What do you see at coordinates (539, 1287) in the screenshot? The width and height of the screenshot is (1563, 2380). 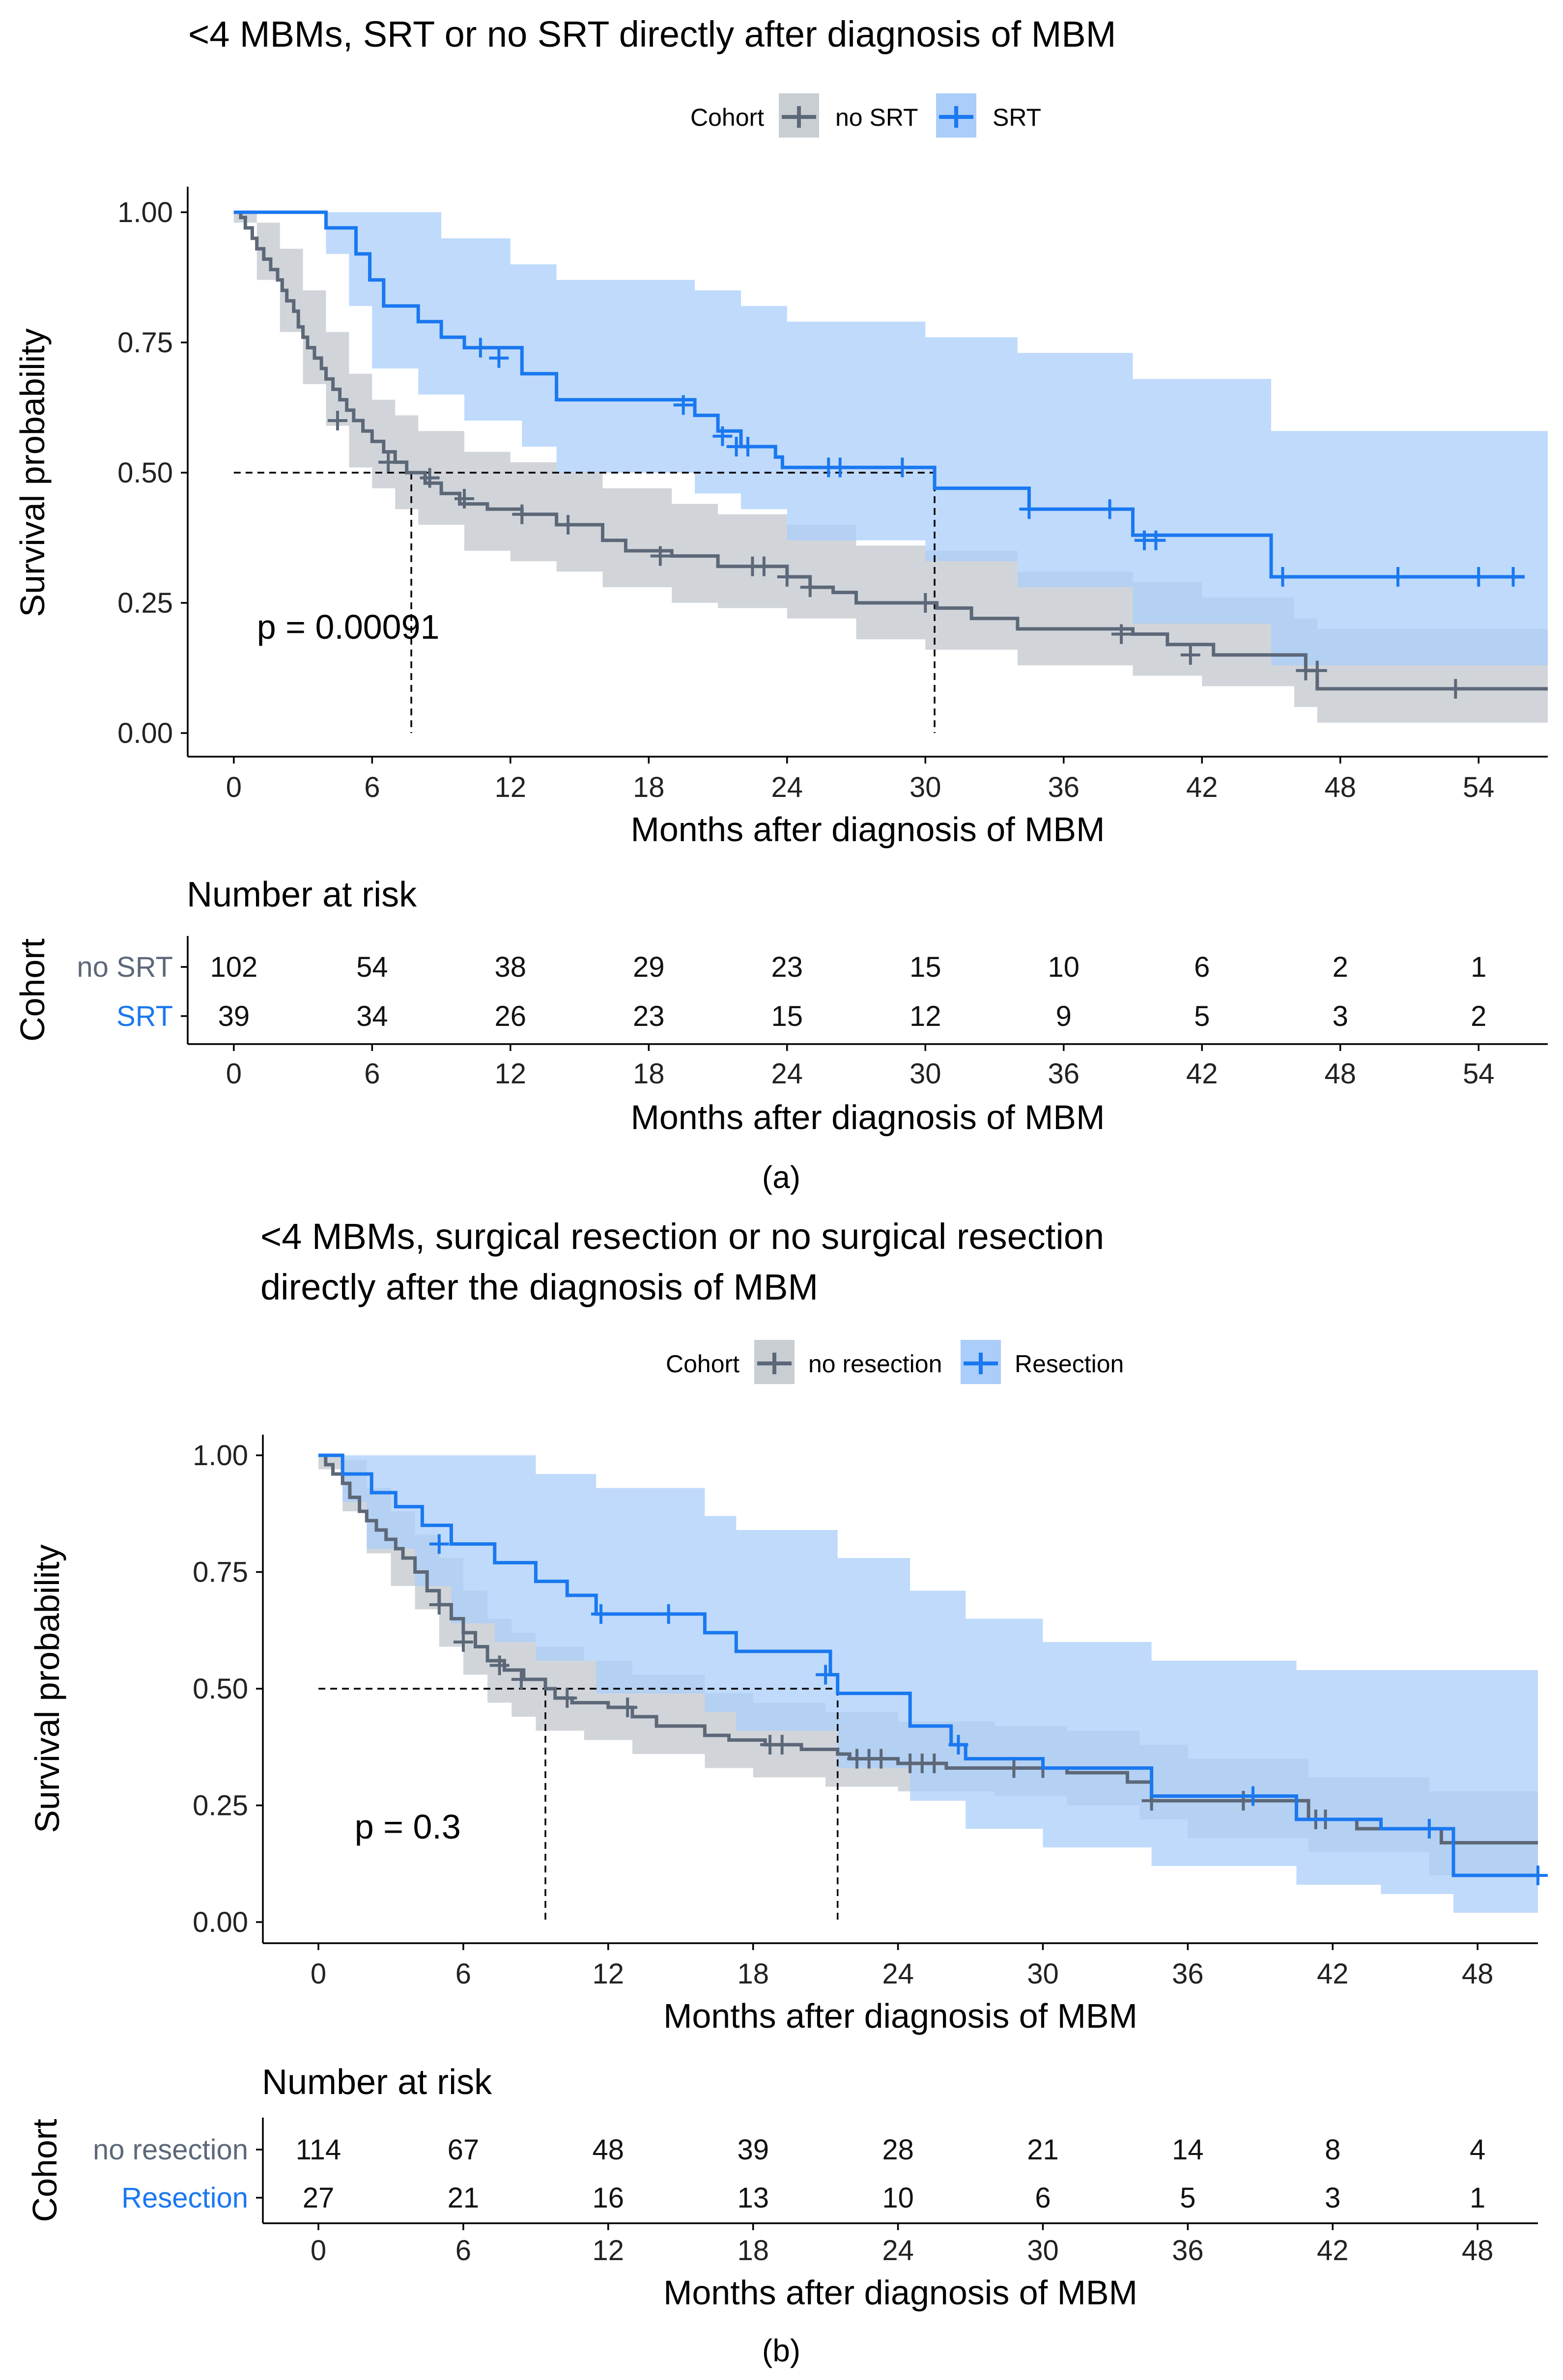 I see `p1-chart-title: directly after the diagnosis of MBM` at bounding box center [539, 1287].